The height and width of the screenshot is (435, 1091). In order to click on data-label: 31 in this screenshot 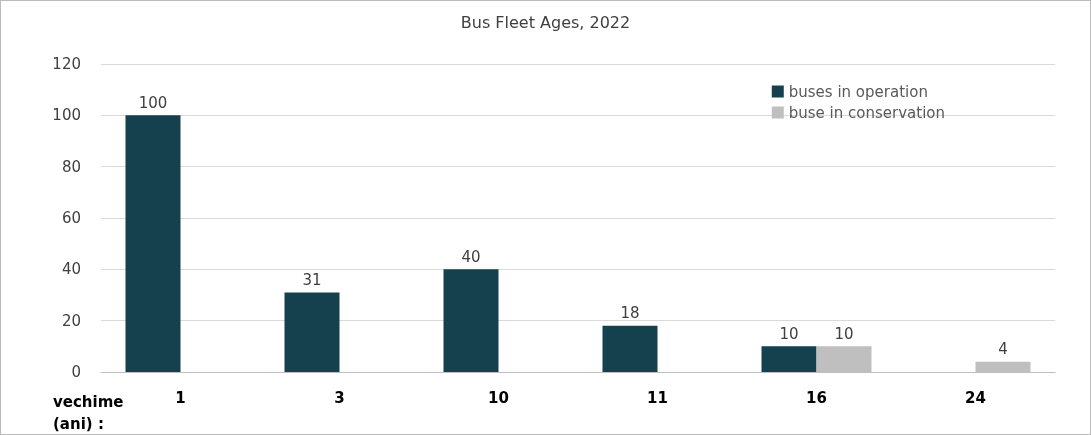, I will do `click(312, 279)`.